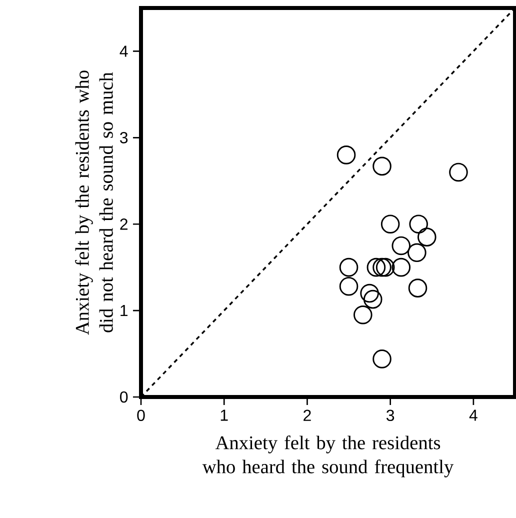 Image resolution: width=516 pixels, height=518 pixels. What do you see at coordinates (473, 415) in the screenshot?
I see `x-tick-label: 4` at bounding box center [473, 415].